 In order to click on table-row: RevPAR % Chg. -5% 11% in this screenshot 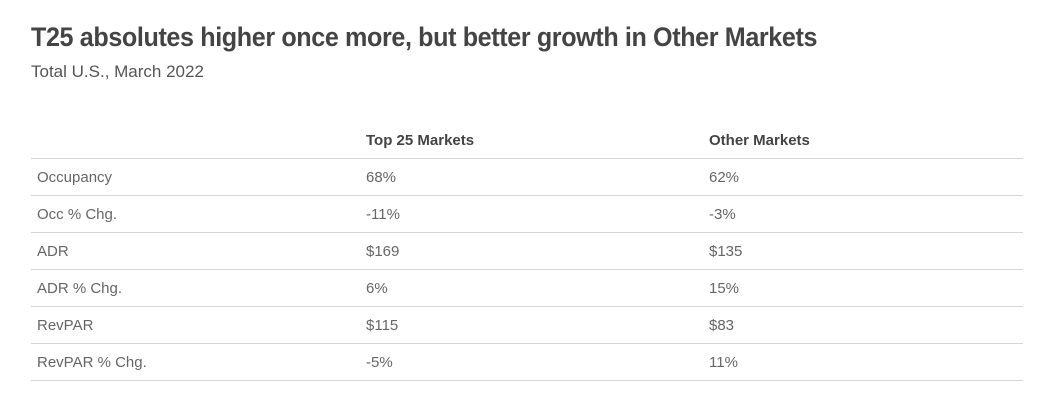, I will do `click(527, 362)`.